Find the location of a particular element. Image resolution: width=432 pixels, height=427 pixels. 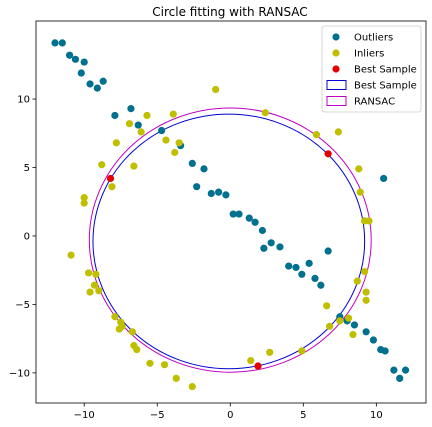

y-tick-label-3: 5 is located at coordinates (27, 168).